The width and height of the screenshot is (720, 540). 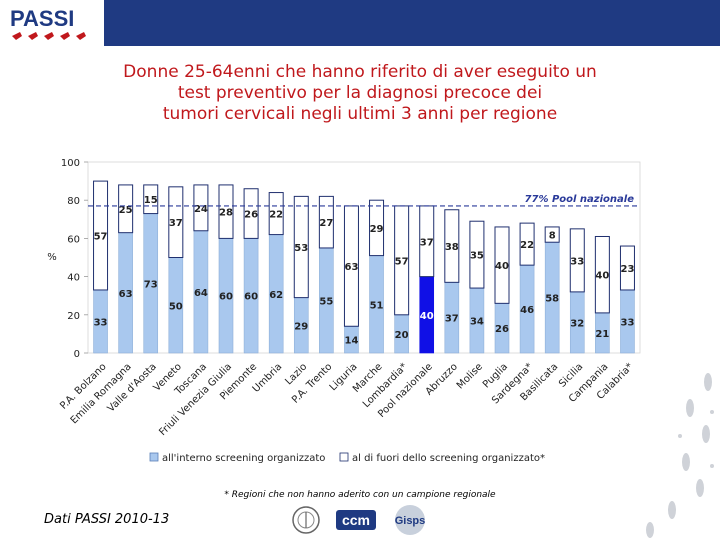 What do you see at coordinates (101, 322) in the screenshot?
I see `data-label-inside-0: 33` at bounding box center [101, 322].